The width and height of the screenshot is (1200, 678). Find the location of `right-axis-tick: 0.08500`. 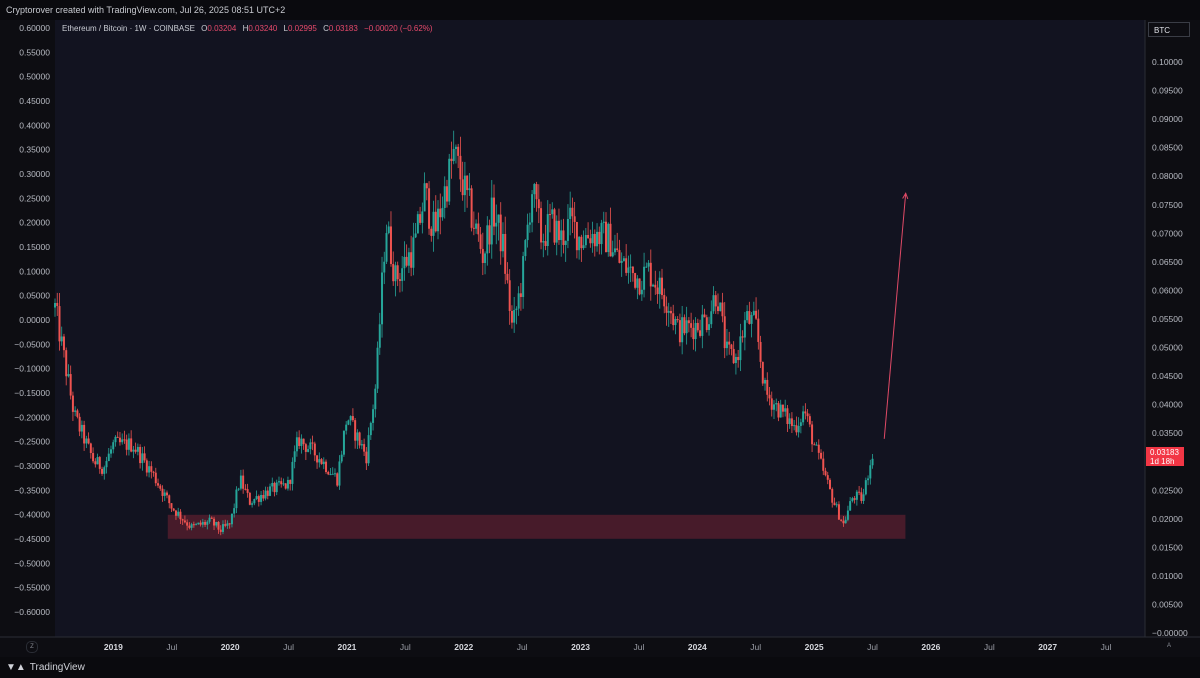

right-axis-tick: 0.08500 is located at coordinates (1167, 148).